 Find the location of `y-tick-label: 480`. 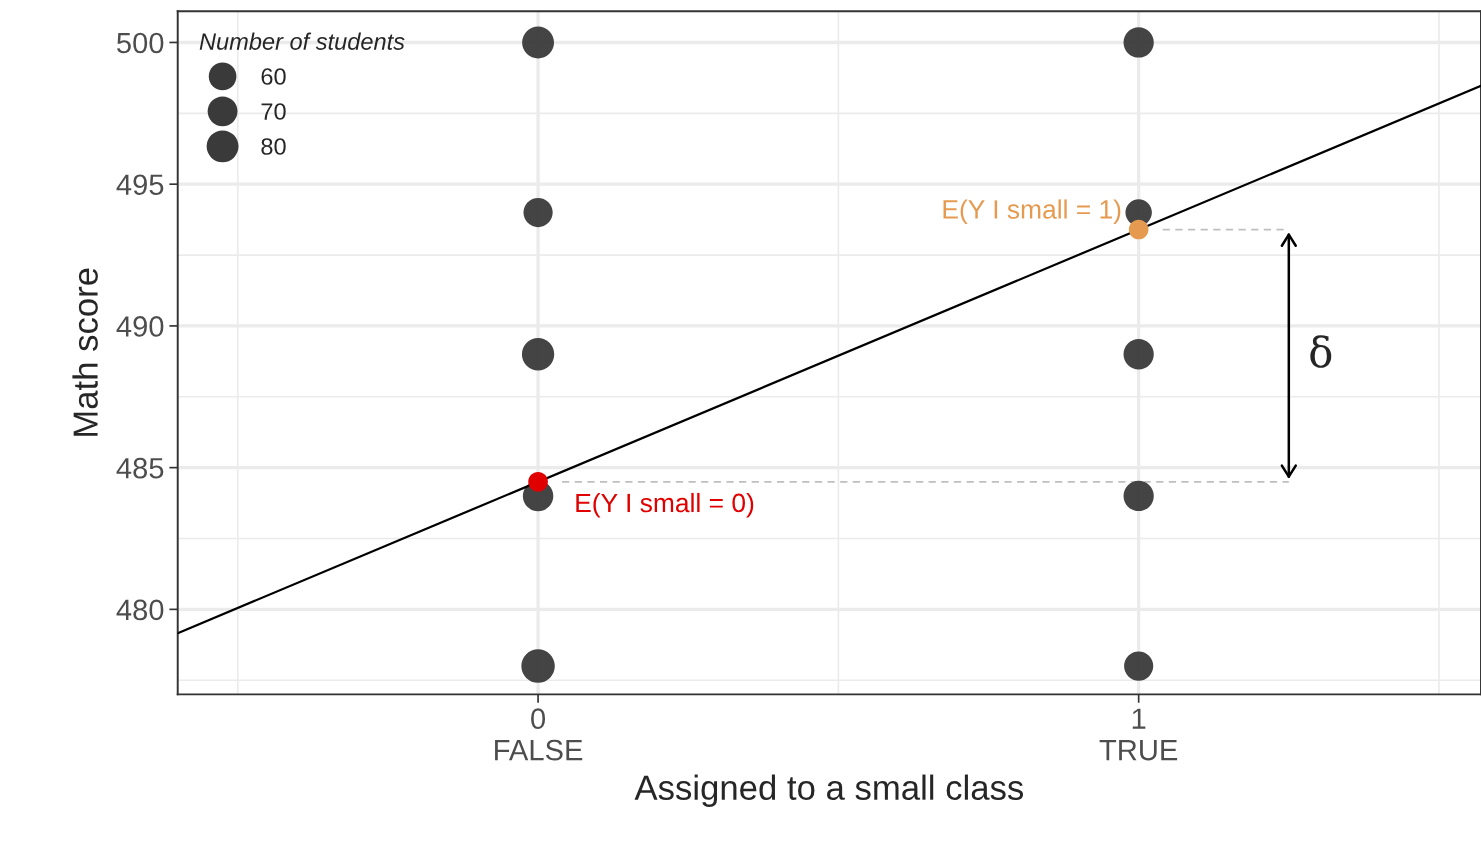

y-tick-label: 480 is located at coordinates (140, 610).